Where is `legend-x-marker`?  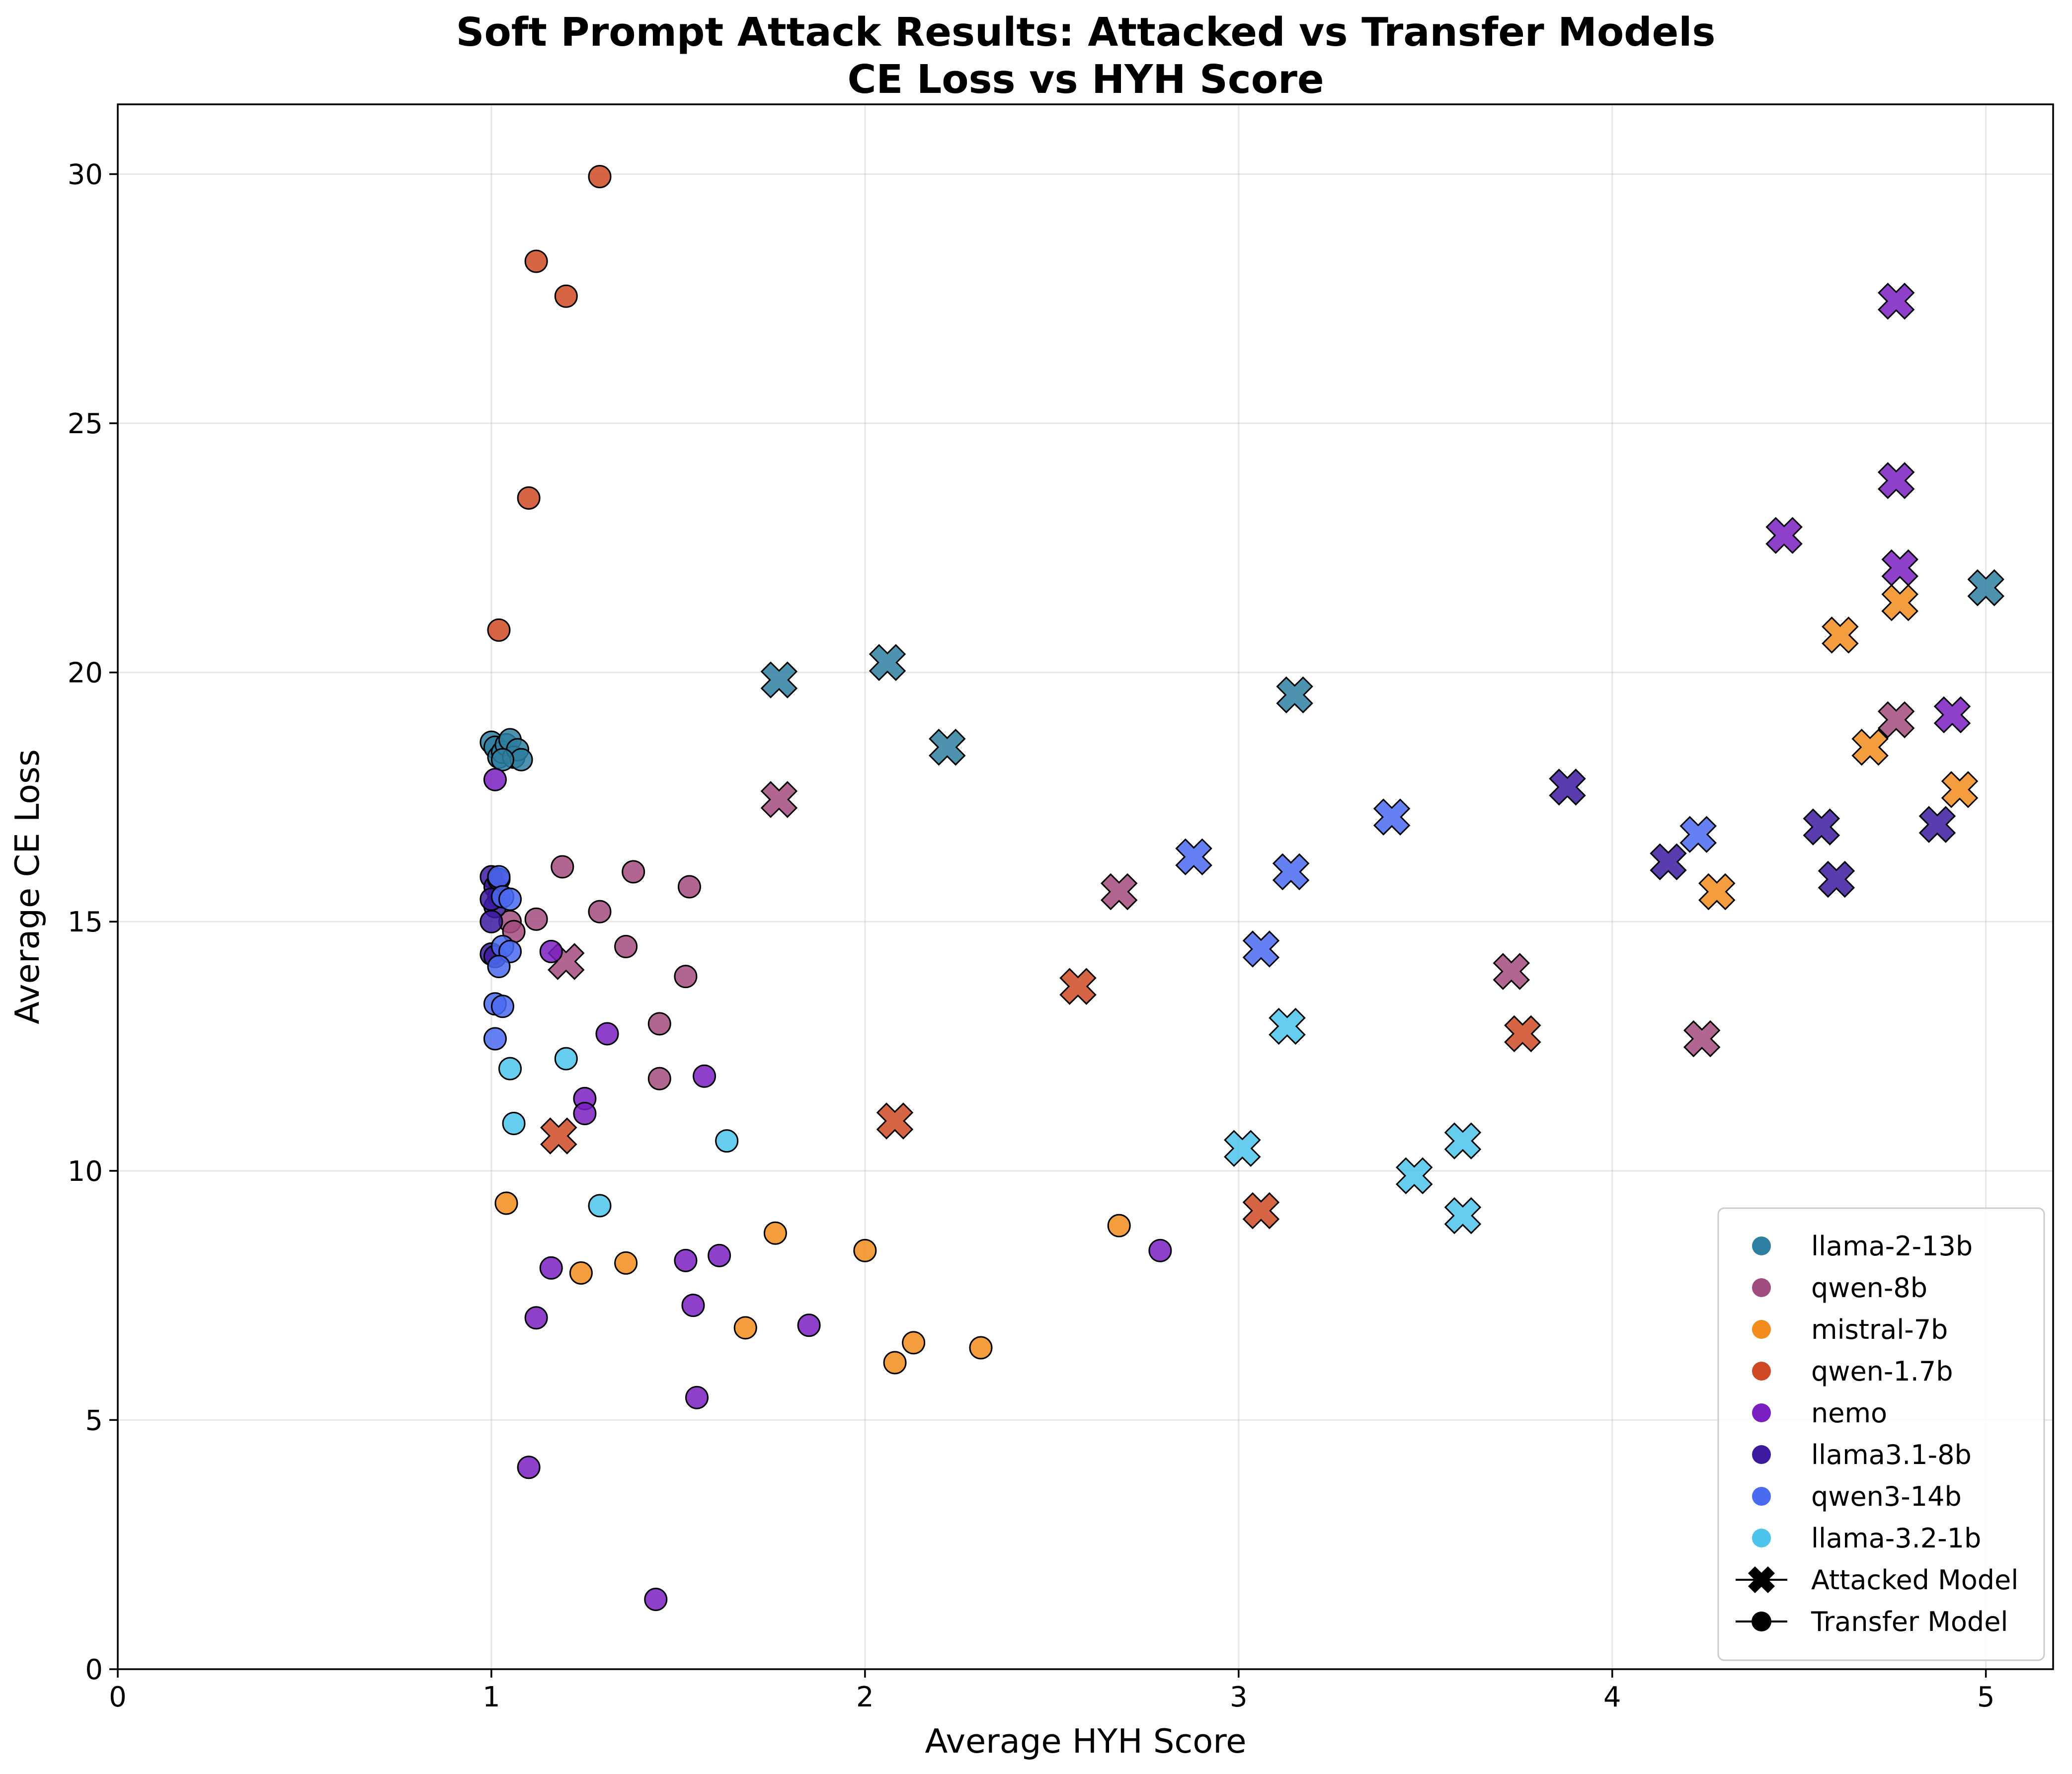 legend-x-marker is located at coordinates (1761, 1579).